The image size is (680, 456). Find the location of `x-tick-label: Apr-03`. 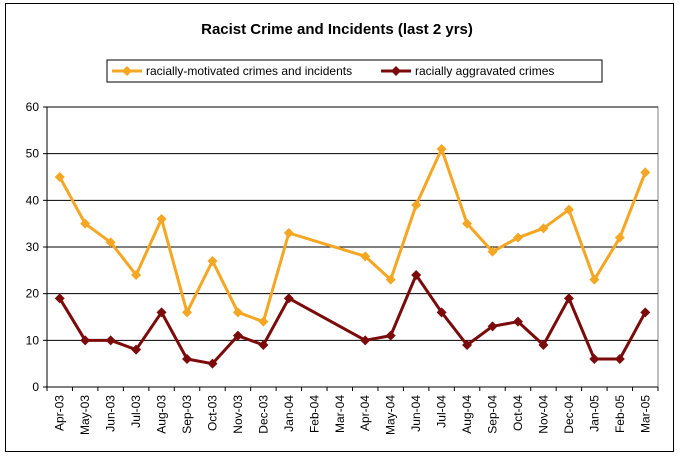

x-tick-label: Apr-03 is located at coordinates (60, 413).